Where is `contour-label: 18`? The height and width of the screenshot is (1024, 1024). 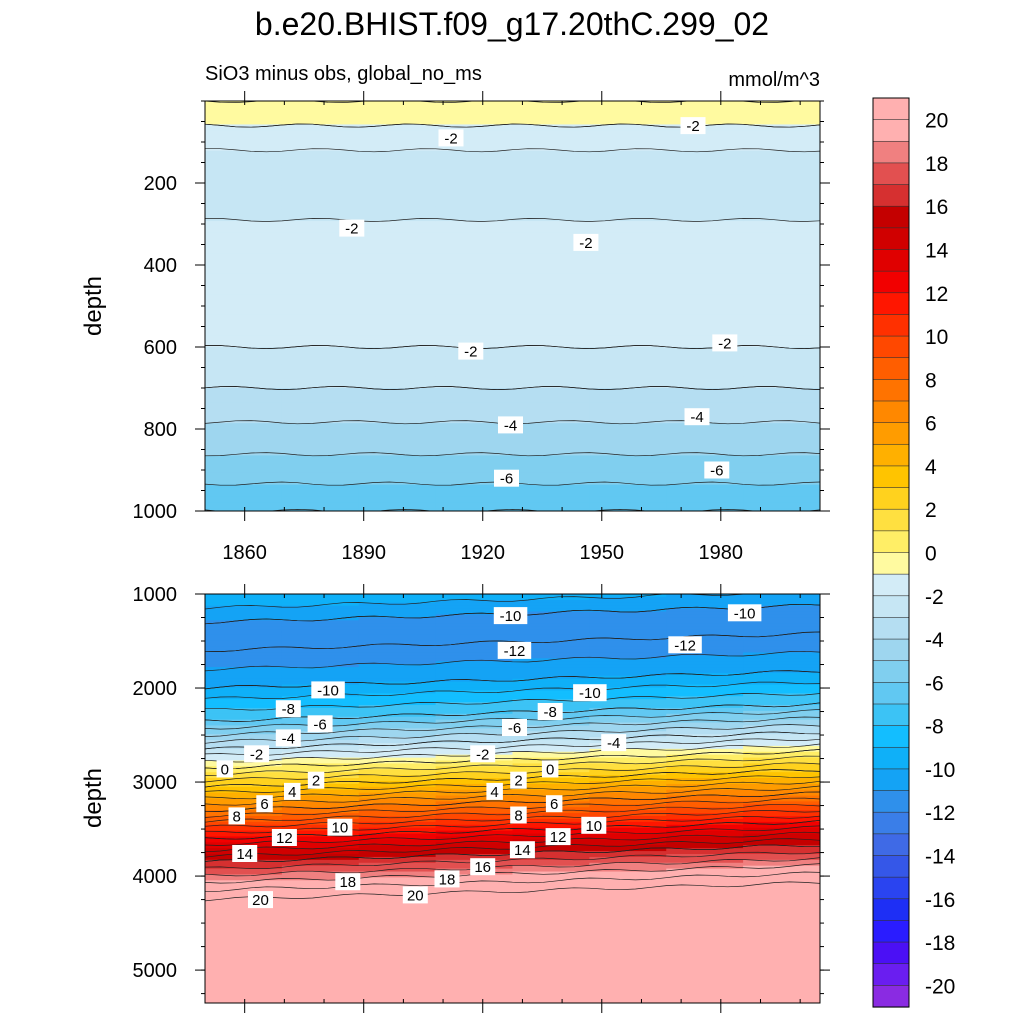 contour-label: 18 is located at coordinates (347, 882).